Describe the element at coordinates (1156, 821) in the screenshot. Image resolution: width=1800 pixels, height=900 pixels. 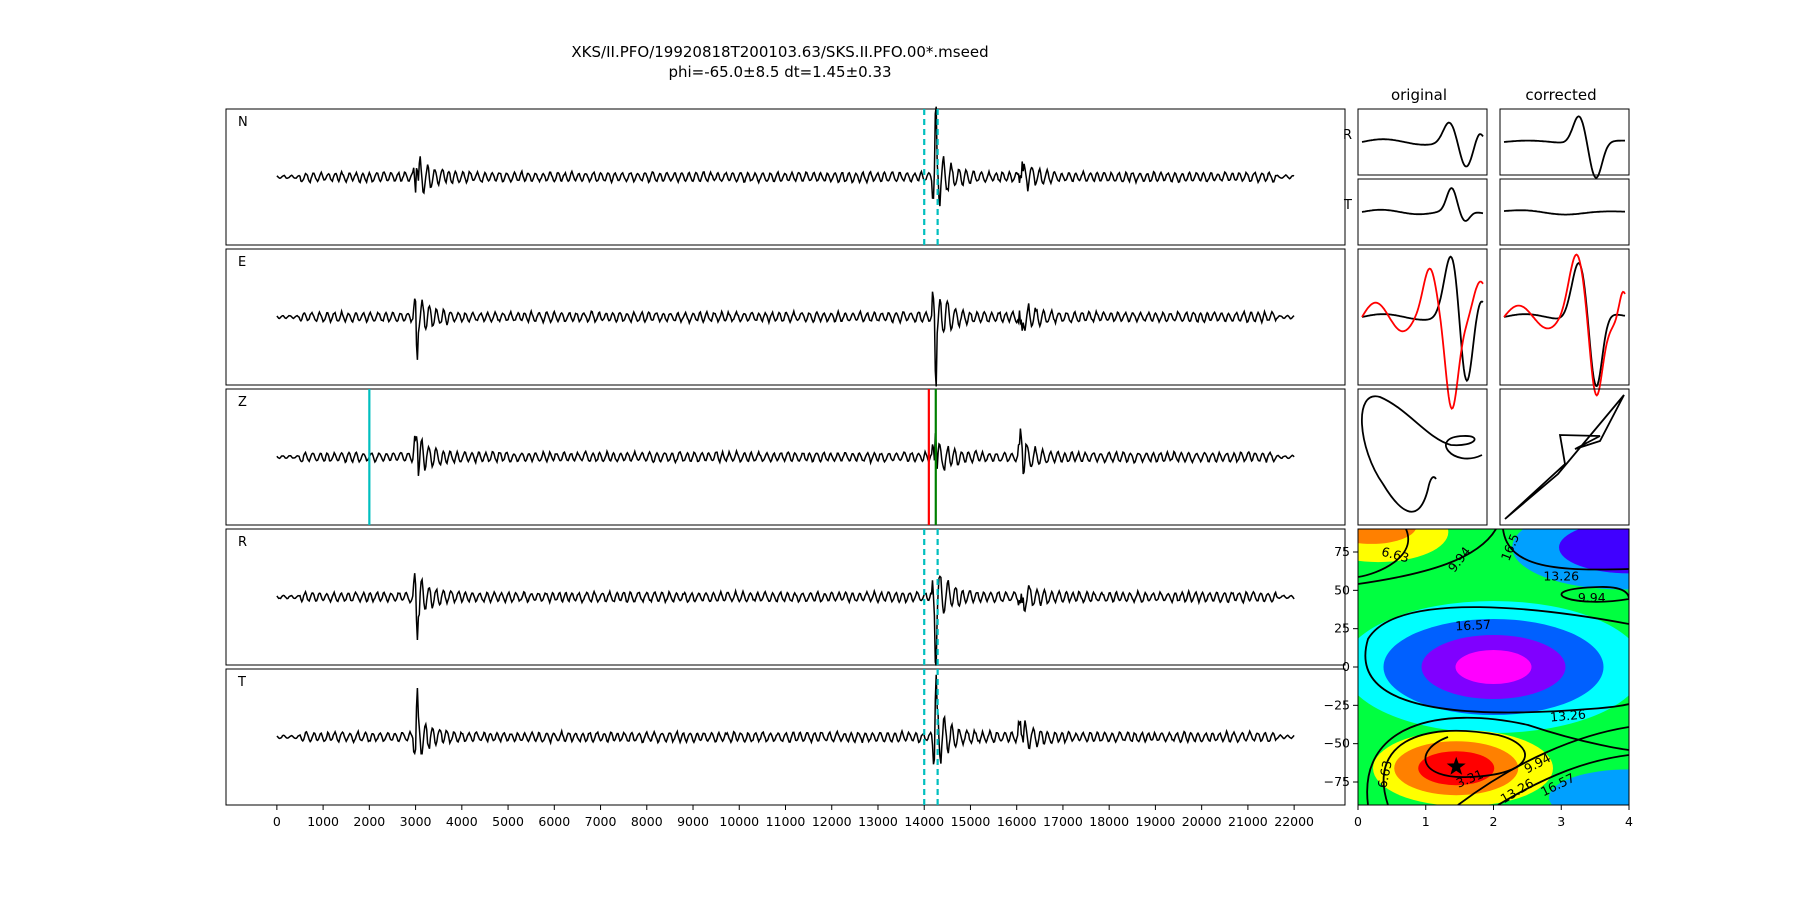
I see `x-tick-label: 19000` at that location.